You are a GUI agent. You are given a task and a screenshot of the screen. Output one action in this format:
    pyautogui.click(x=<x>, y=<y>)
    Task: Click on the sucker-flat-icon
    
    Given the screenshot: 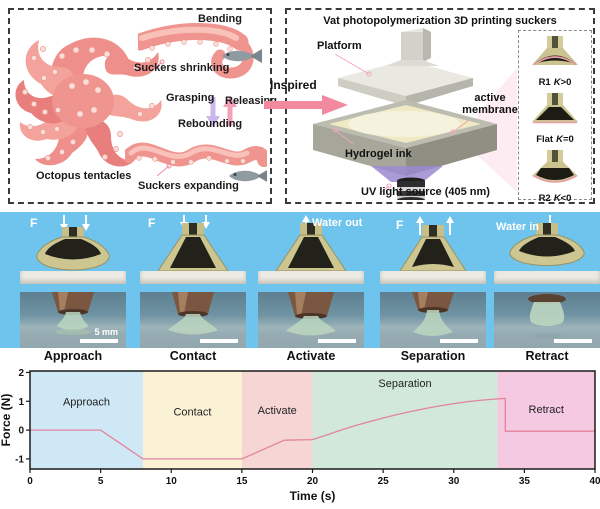 What is the action you would take?
    pyautogui.click(x=555, y=108)
    